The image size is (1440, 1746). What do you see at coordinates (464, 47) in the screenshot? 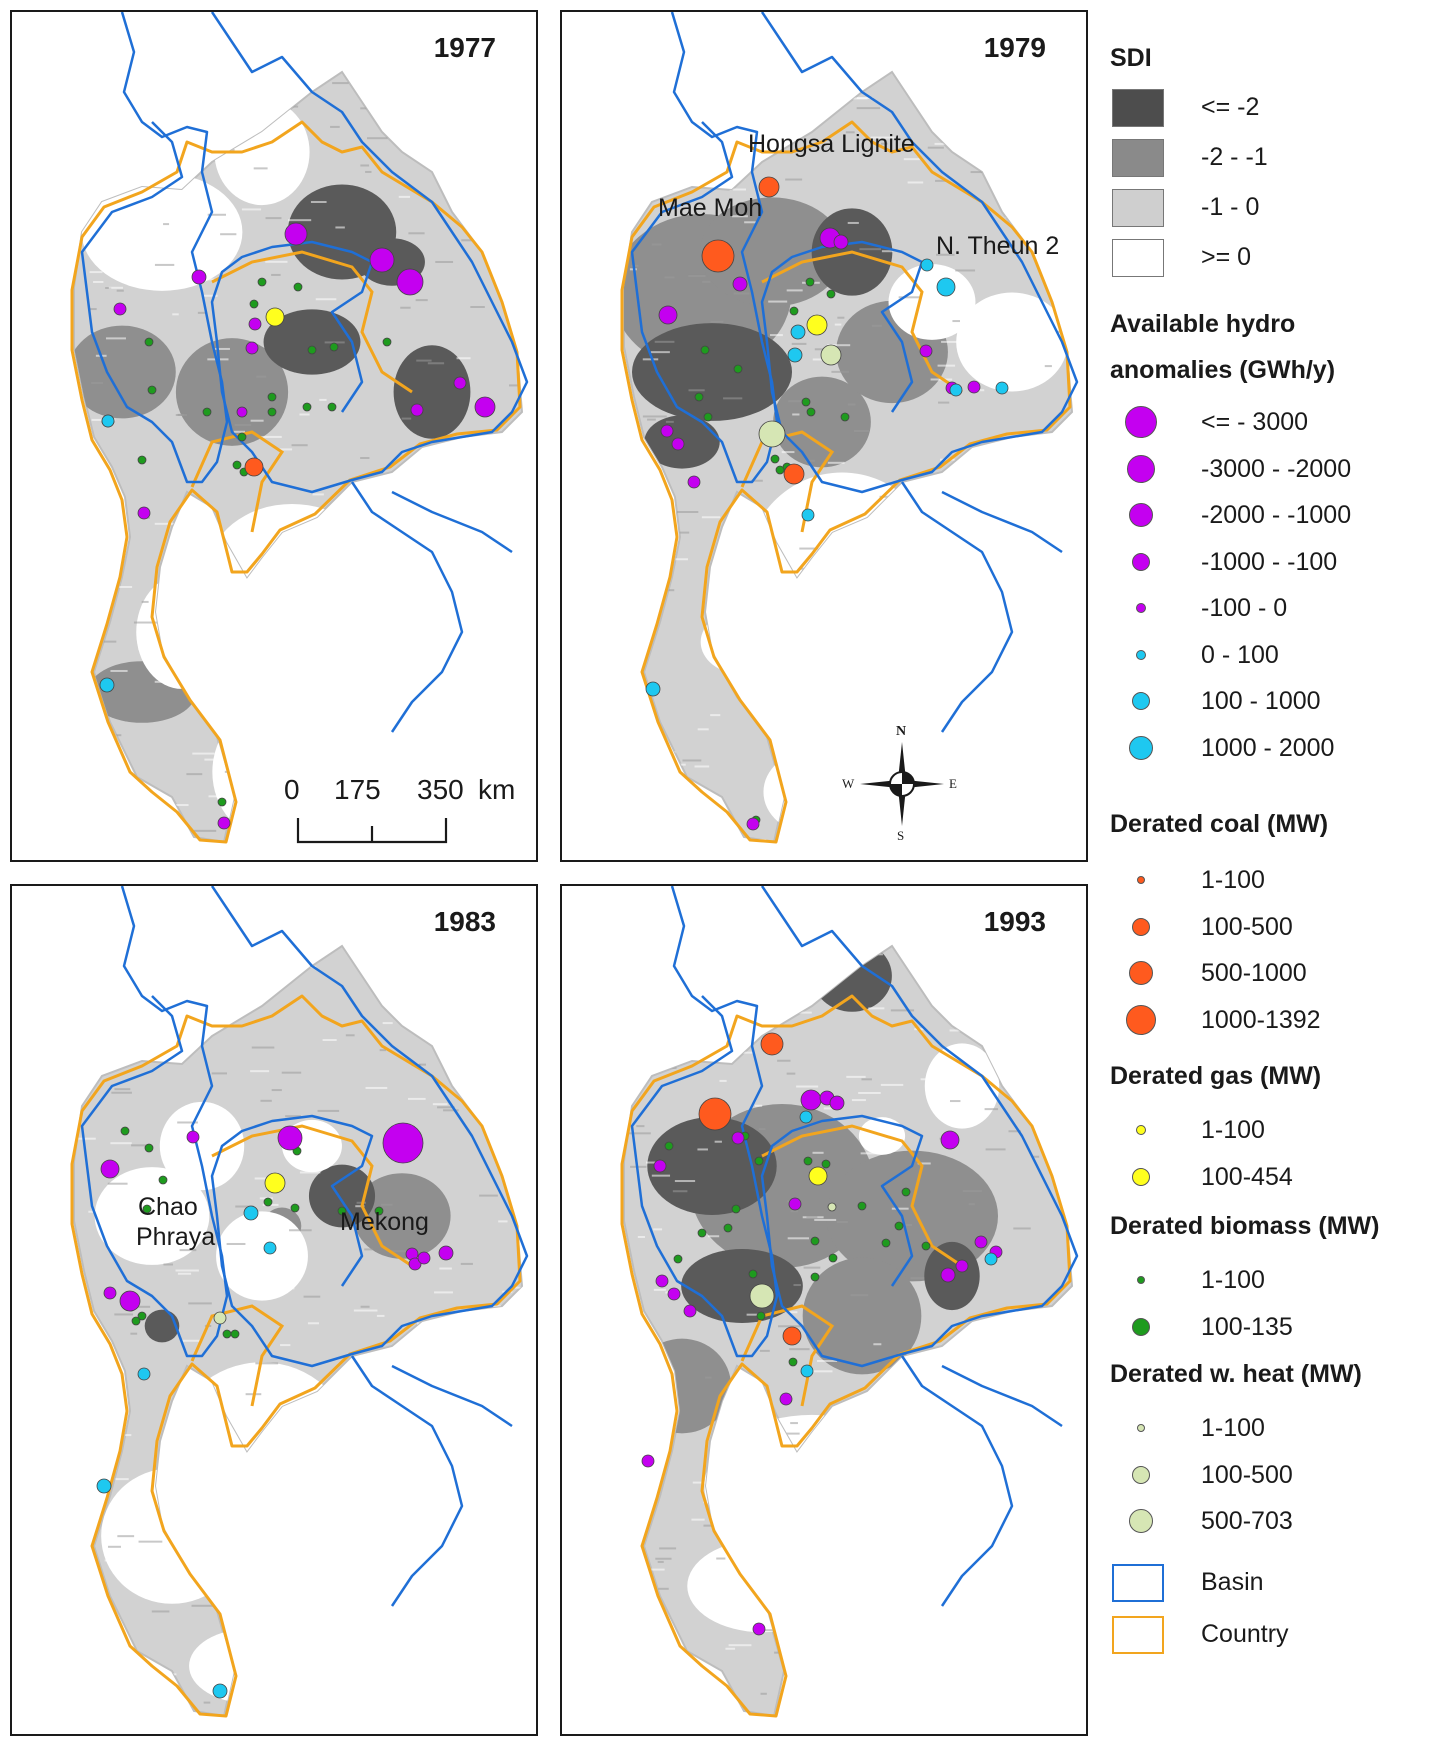
I see `panel-year: 1977` at bounding box center [464, 47].